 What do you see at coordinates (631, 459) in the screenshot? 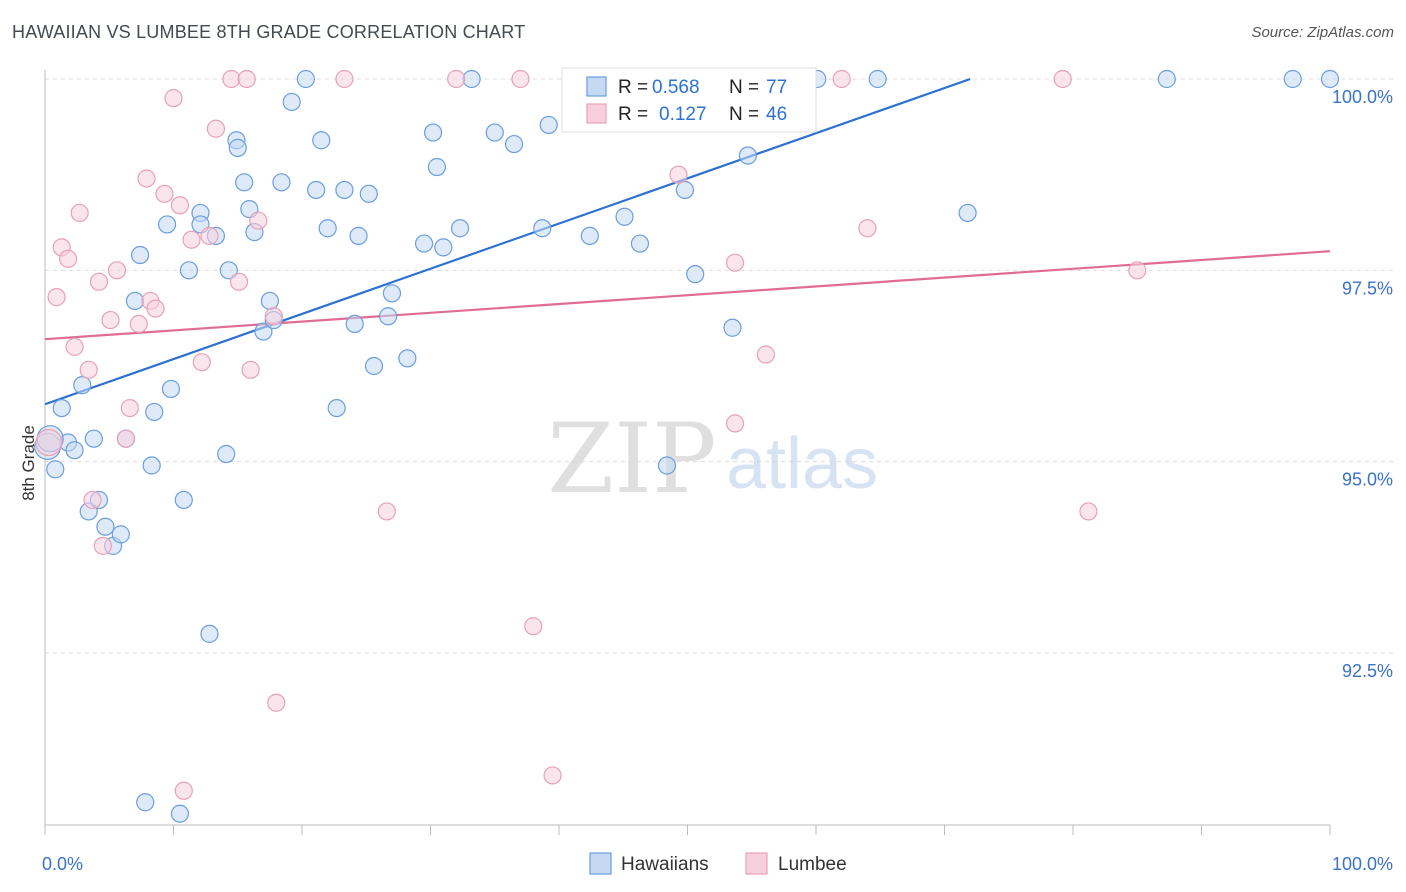
I see `watermark-zip: ZIP` at bounding box center [631, 459].